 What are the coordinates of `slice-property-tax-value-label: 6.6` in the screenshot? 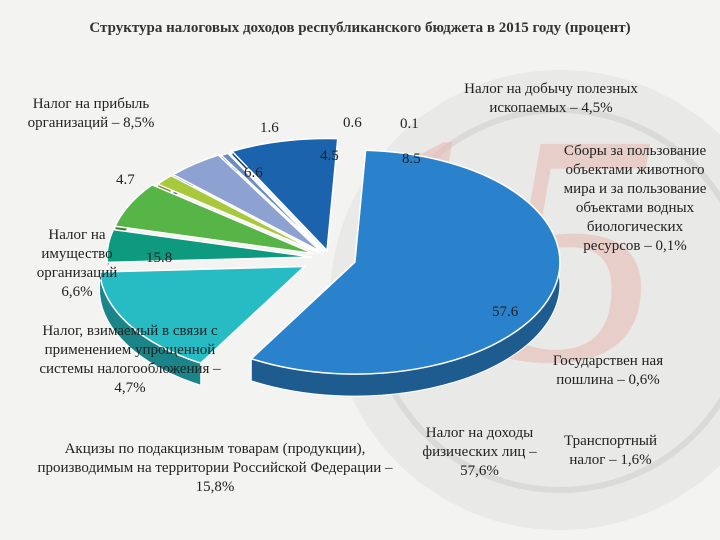 It's located at (253, 173).